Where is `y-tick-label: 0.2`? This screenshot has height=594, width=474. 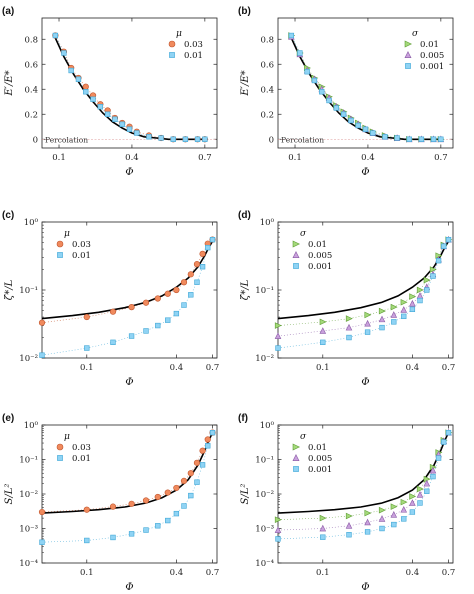 y-tick-label: 0.2 is located at coordinates (31, 115).